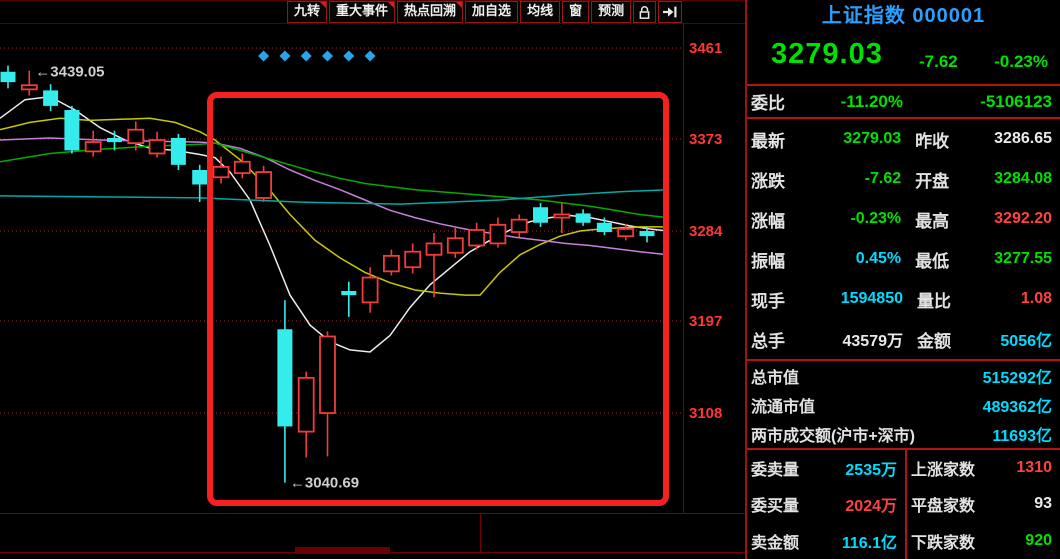 This screenshot has width=1060, height=559. I want to click on y-axis-tick-label: 3284, so click(706, 231).